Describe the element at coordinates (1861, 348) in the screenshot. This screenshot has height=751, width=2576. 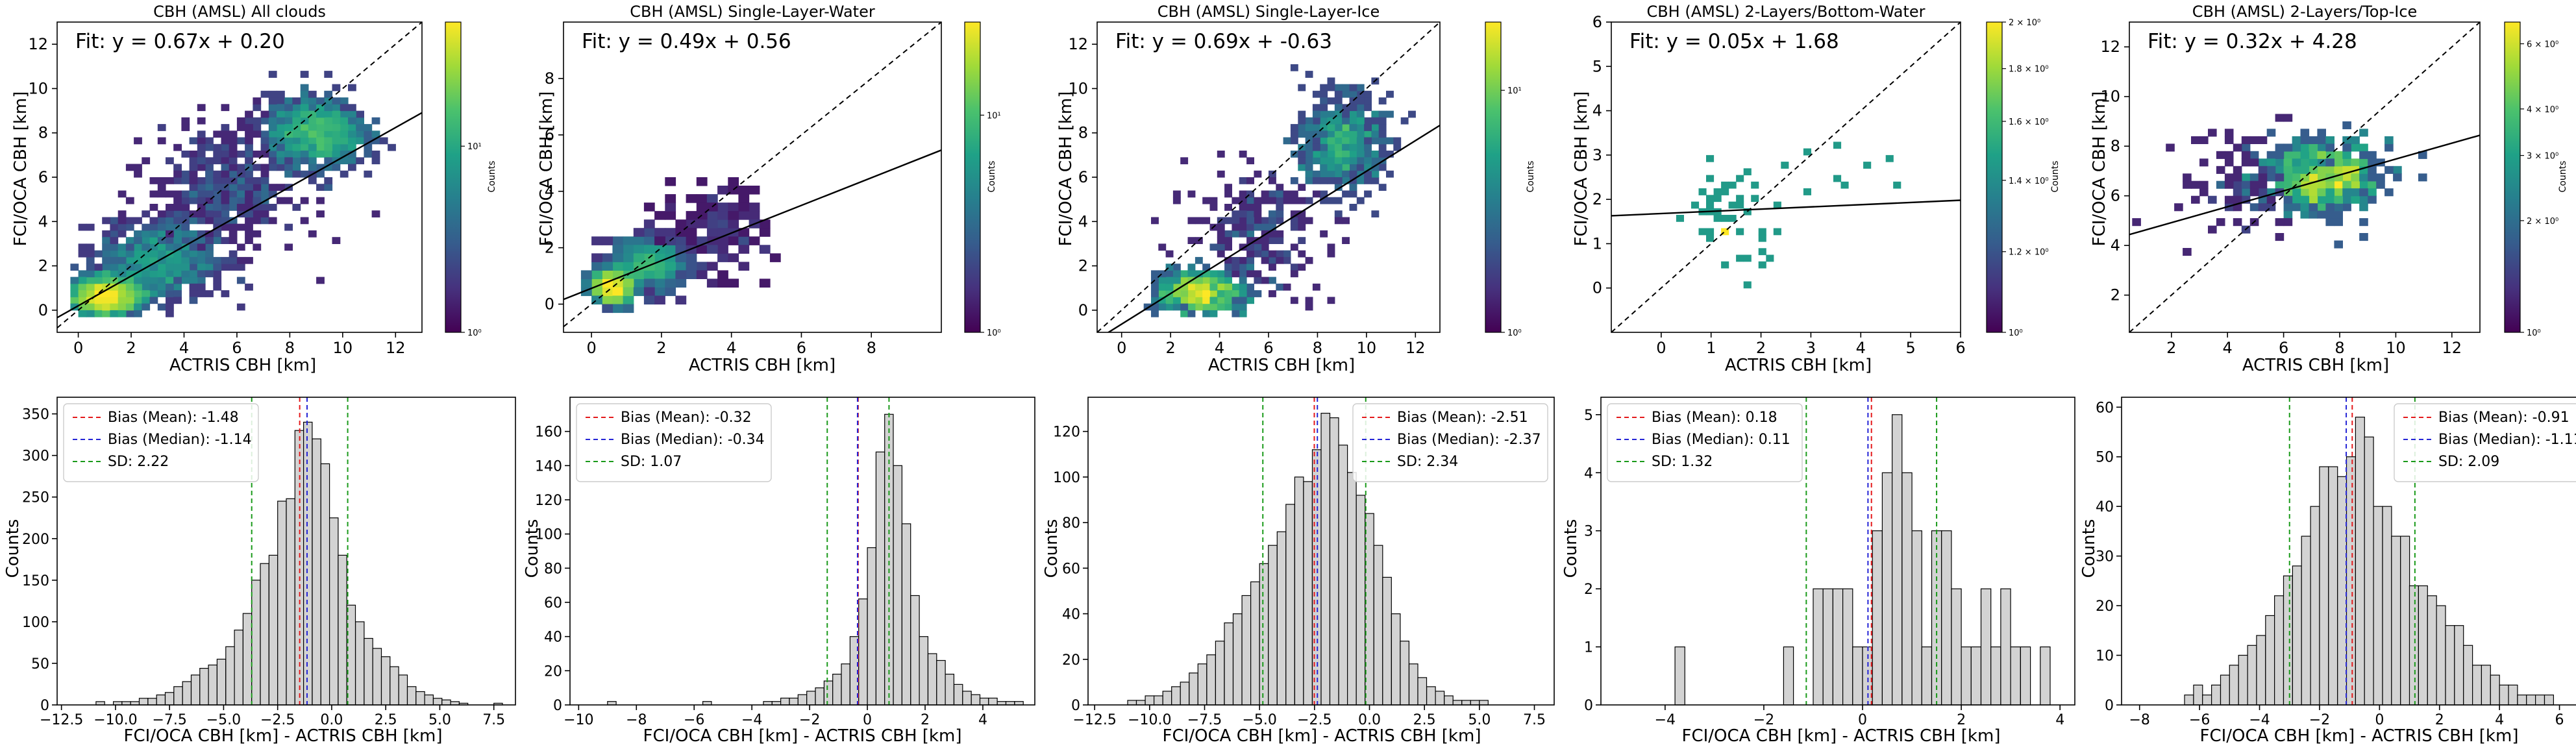
I see `x-tick-label: 4` at that location.